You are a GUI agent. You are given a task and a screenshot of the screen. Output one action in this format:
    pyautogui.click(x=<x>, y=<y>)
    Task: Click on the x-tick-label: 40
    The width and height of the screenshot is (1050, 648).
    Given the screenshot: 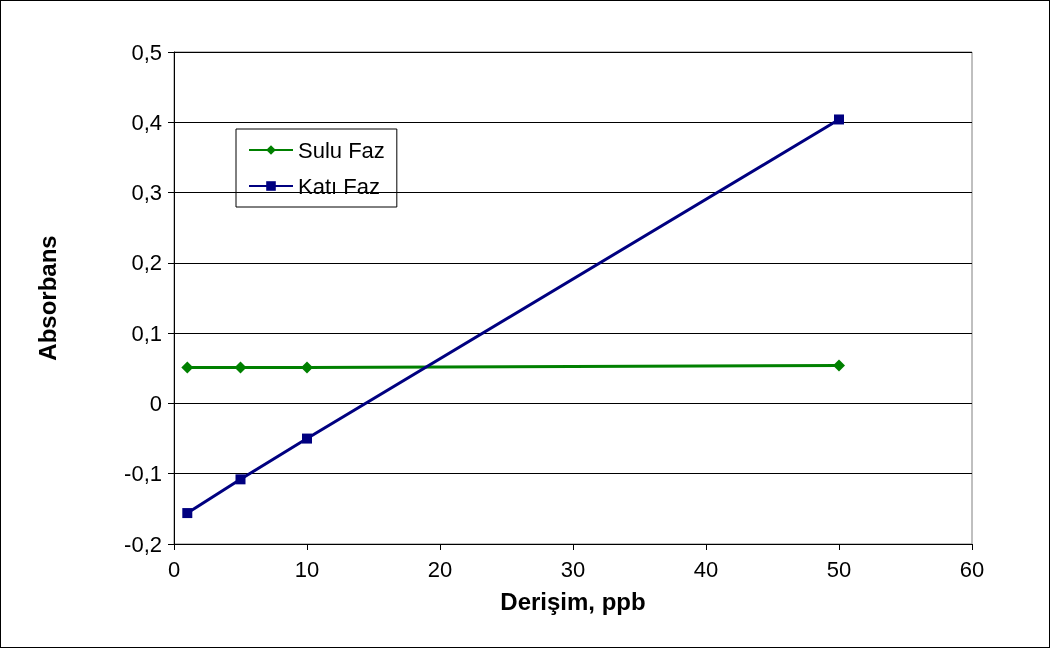 What is the action you would take?
    pyautogui.click(x=706, y=569)
    